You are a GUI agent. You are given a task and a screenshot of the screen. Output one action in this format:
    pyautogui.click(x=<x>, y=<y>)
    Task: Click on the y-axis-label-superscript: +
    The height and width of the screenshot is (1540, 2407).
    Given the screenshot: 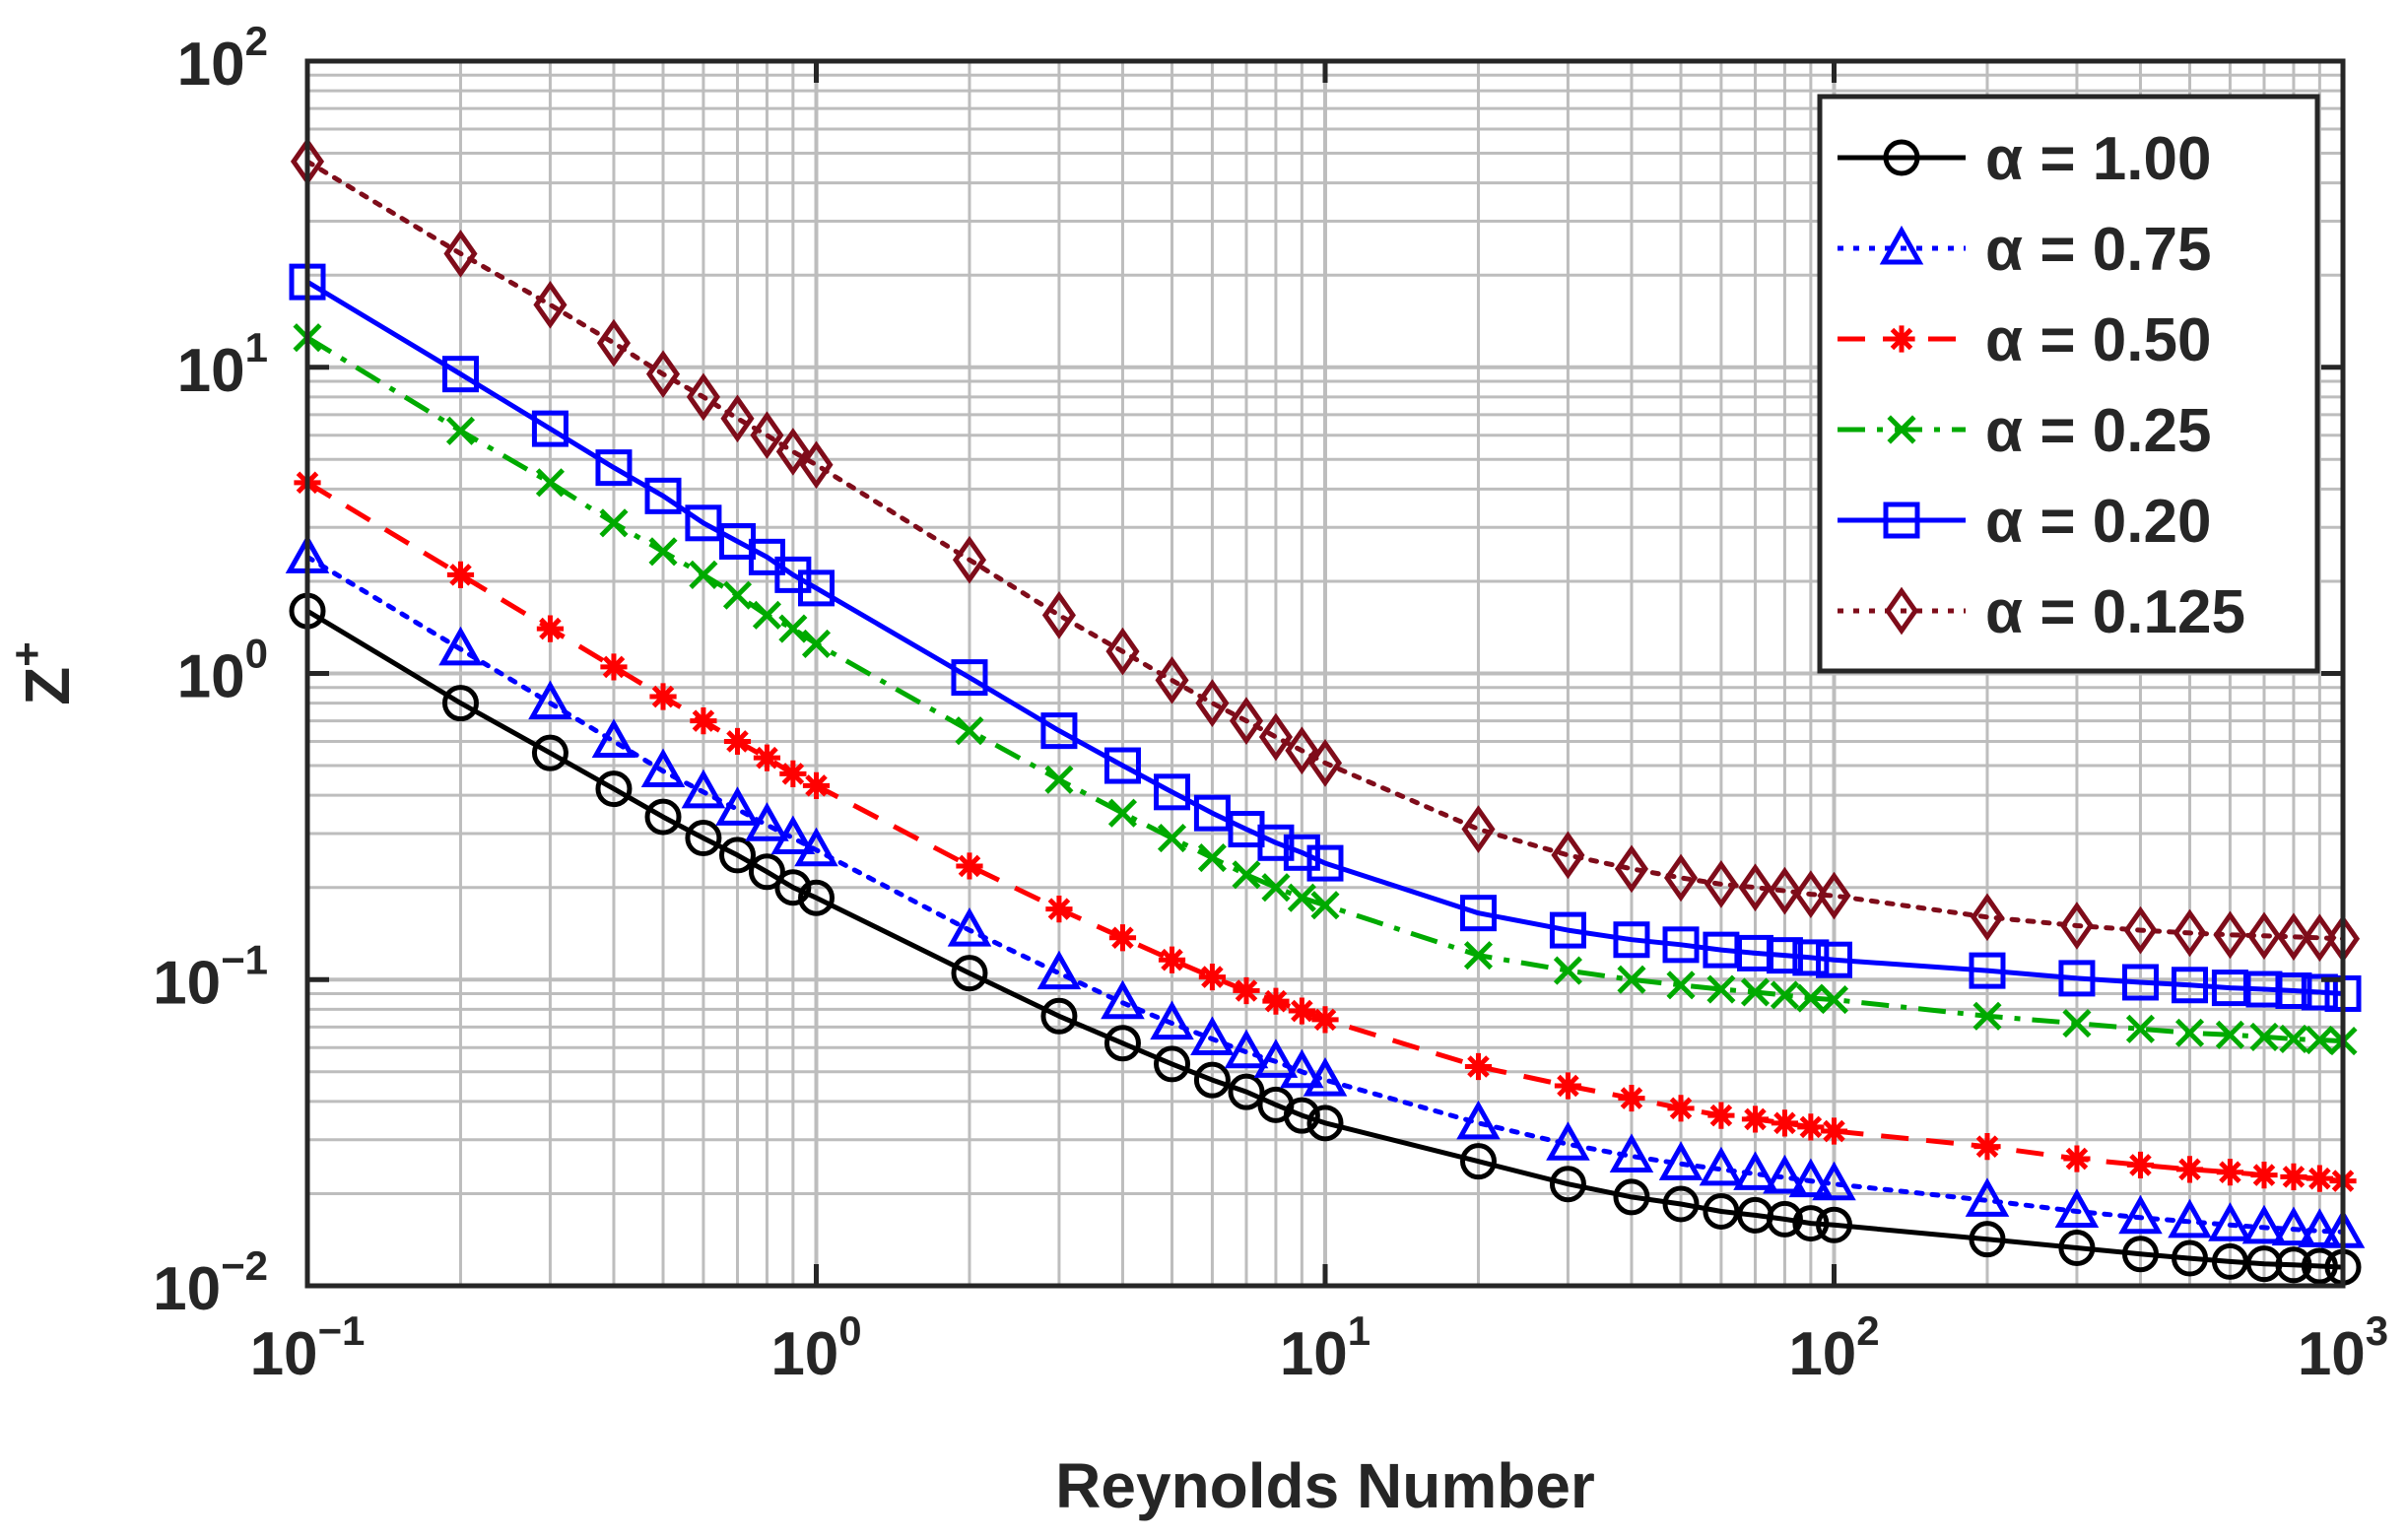 What is the action you would take?
    pyautogui.click(x=27, y=654)
    